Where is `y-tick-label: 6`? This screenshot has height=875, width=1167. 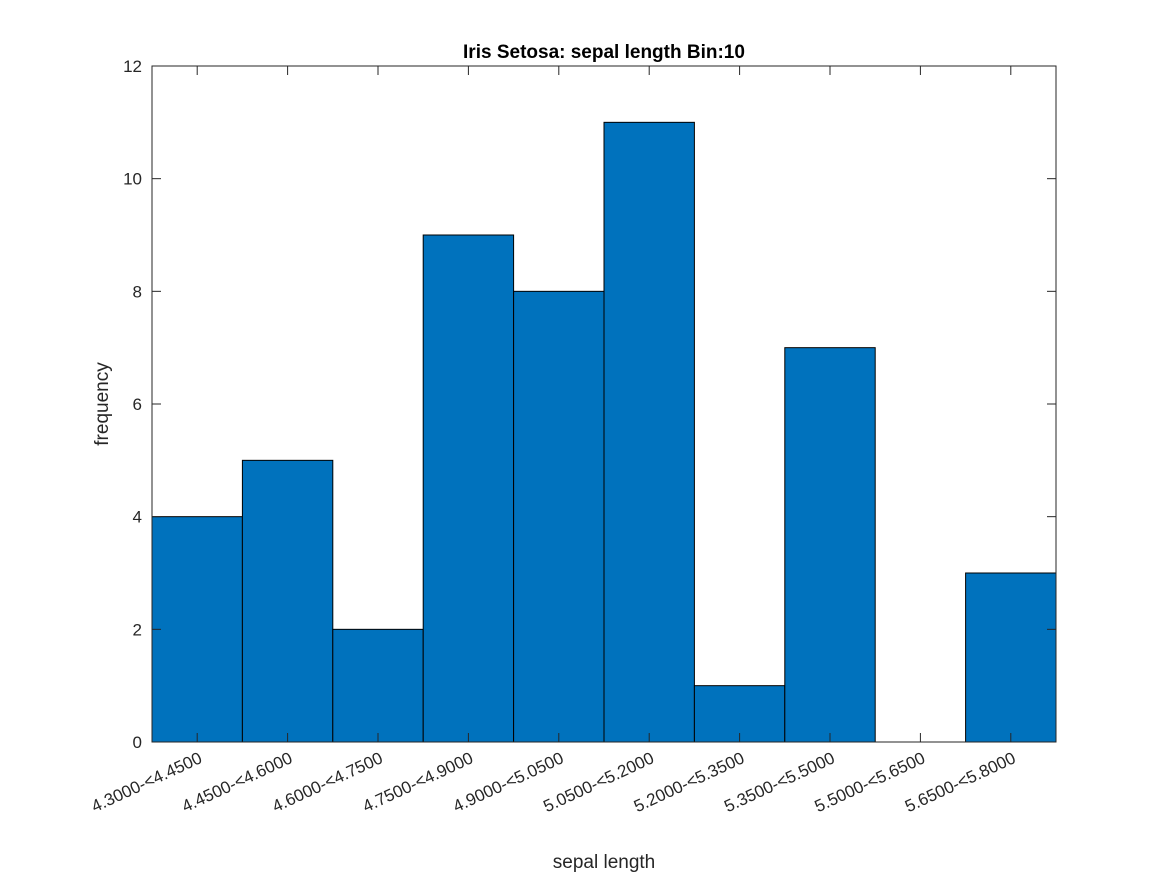 y-tick-label: 6 is located at coordinates (137, 404).